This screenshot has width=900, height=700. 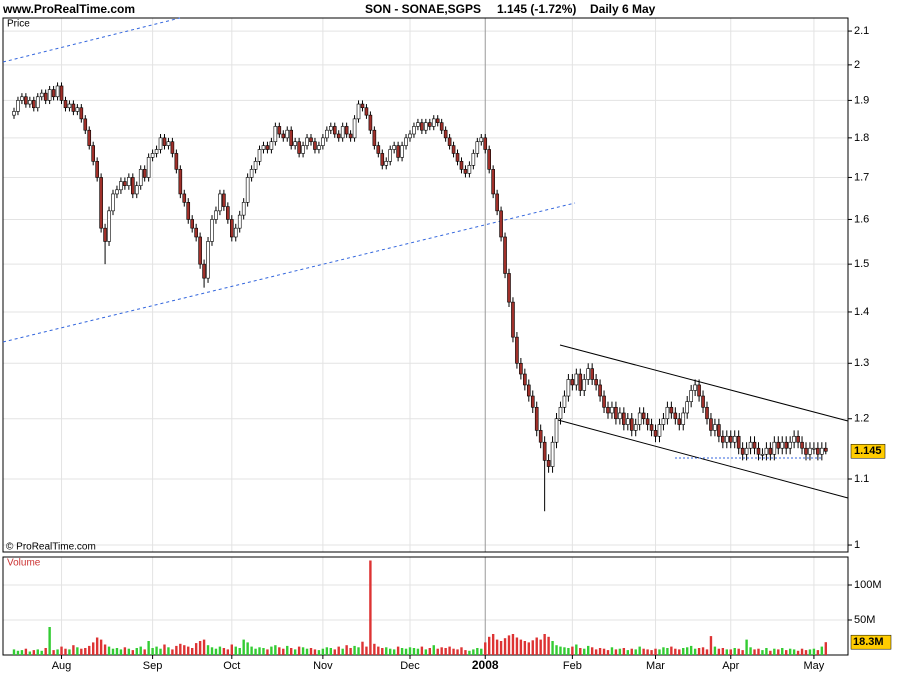 I want to click on copyright: © ProRealTime.com, so click(x=51, y=547).